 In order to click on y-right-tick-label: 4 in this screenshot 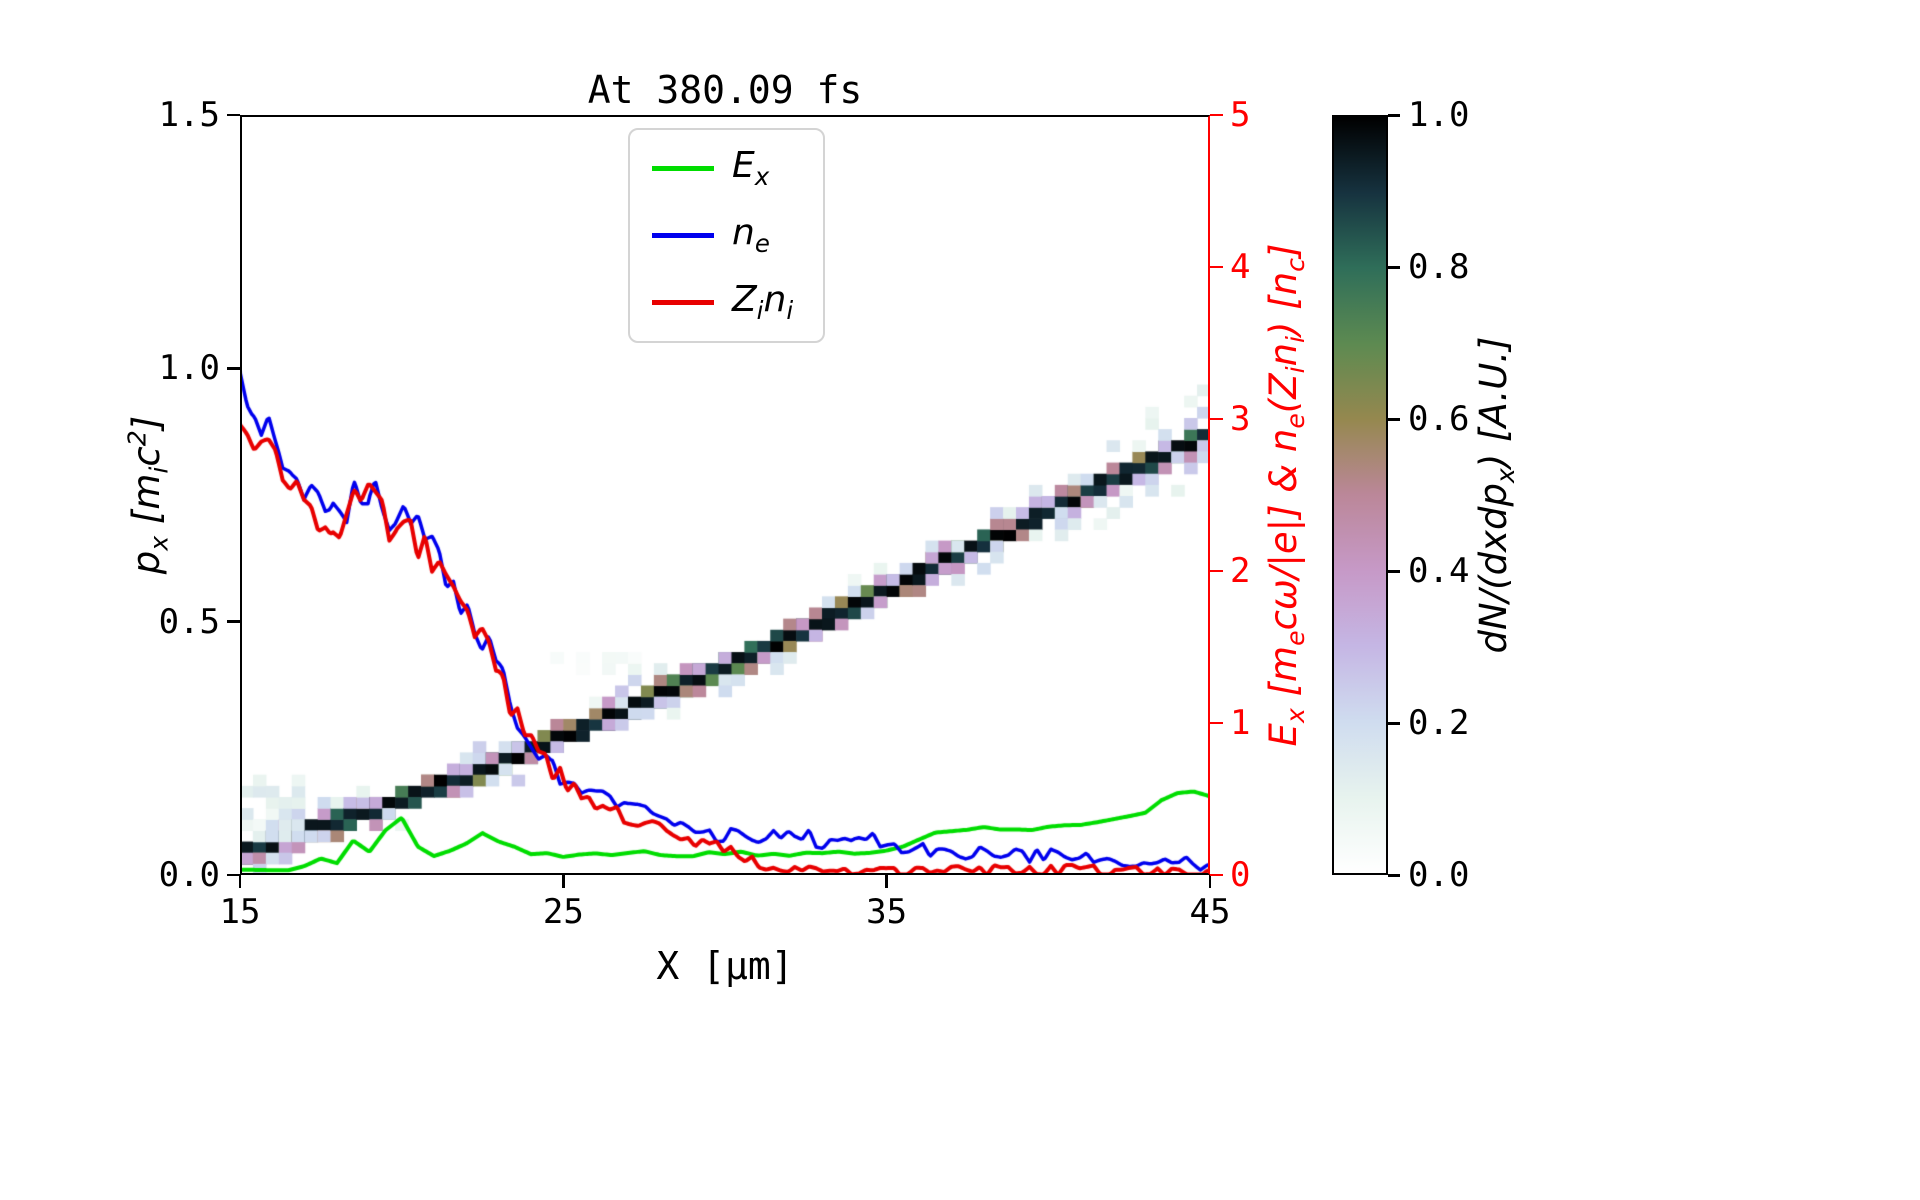, I will do `click(1240, 267)`.